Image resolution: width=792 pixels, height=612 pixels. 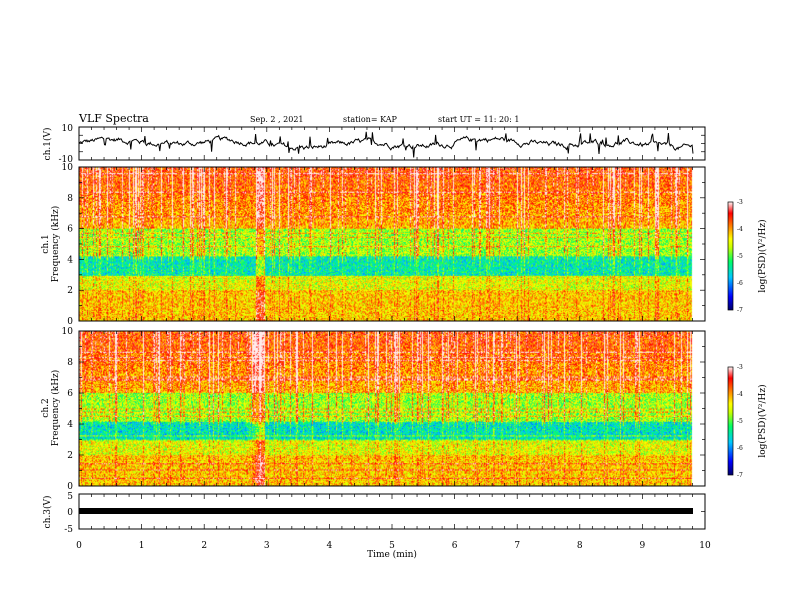 What do you see at coordinates (330, 546) in the screenshot?
I see `x-tick-label: 4` at bounding box center [330, 546].